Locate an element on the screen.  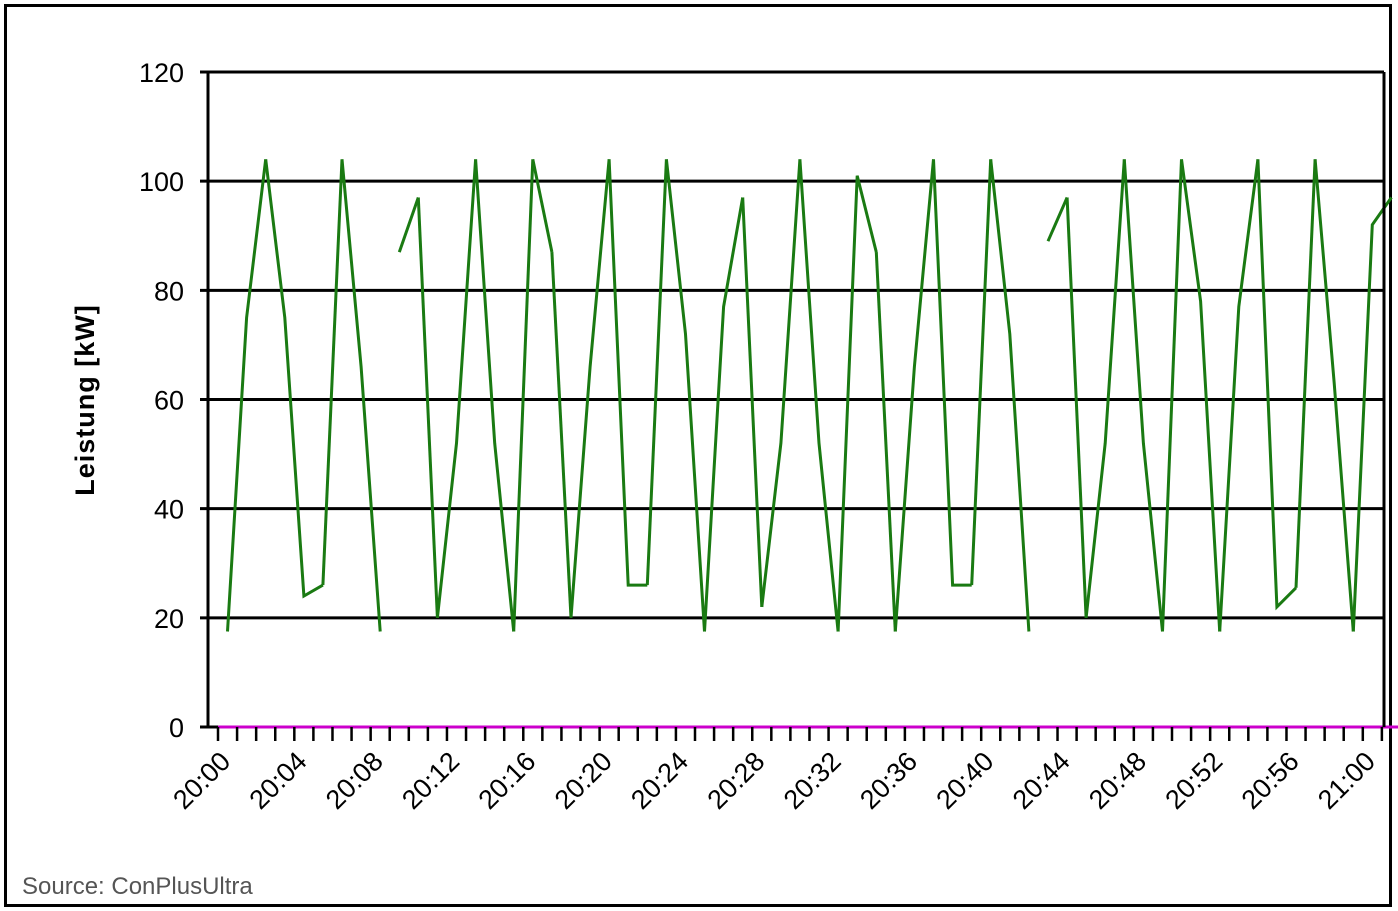
x-tick-label-20:24: 20:24 is located at coordinates (659, 780).